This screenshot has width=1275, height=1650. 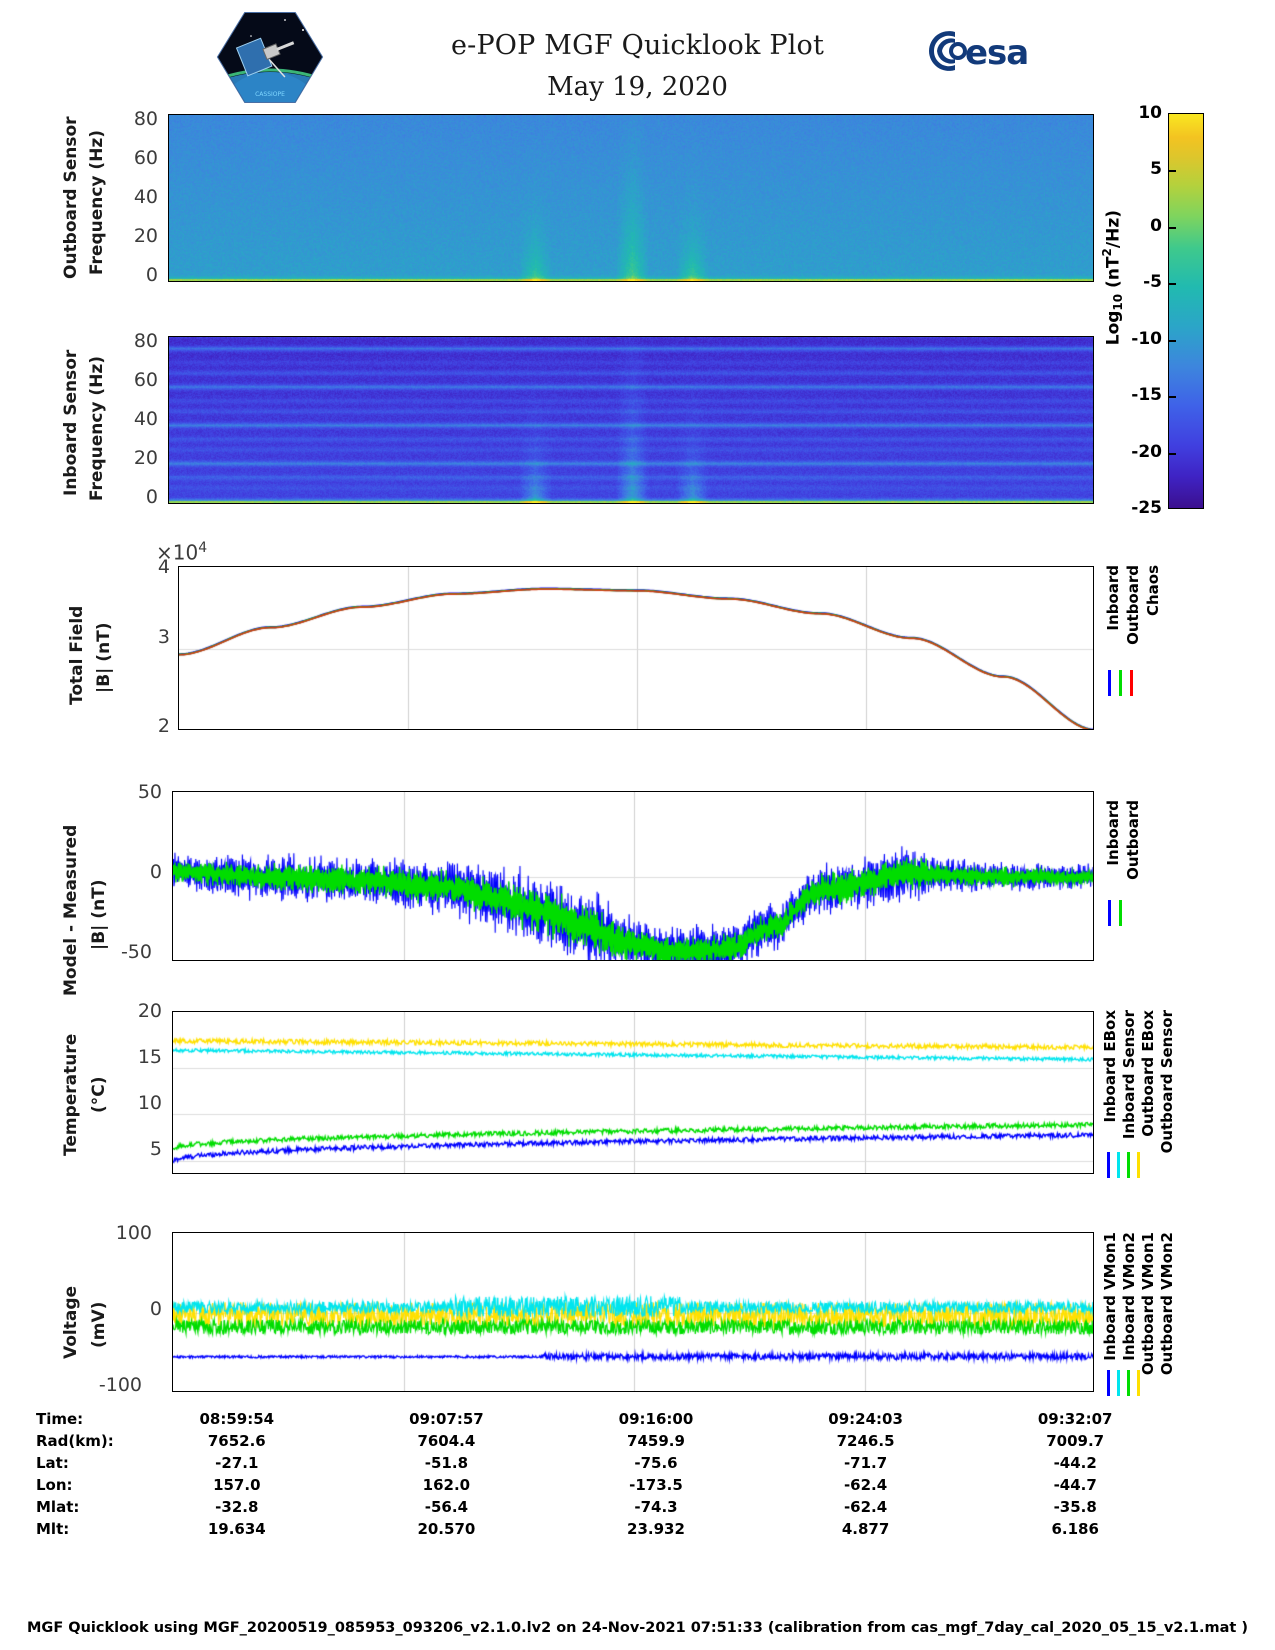 I want to click on info-row-label: Rad(km):, so click(x=75, y=1441).